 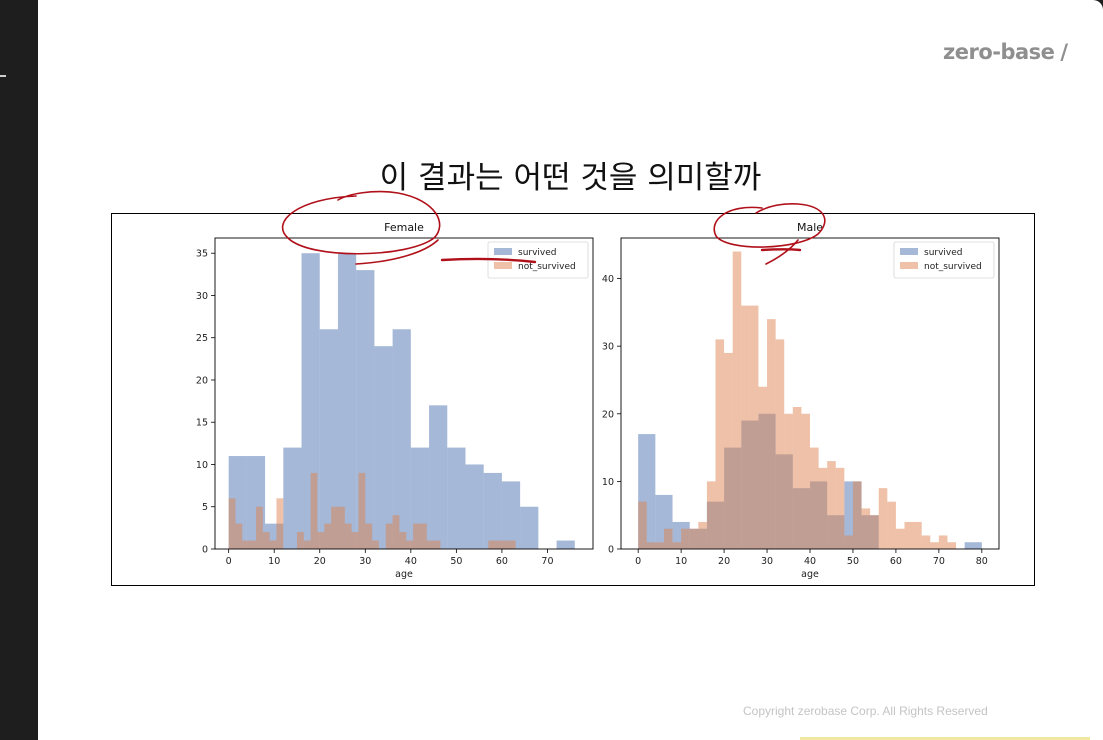 I want to click on female-title-circle, so click(x=361, y=222).